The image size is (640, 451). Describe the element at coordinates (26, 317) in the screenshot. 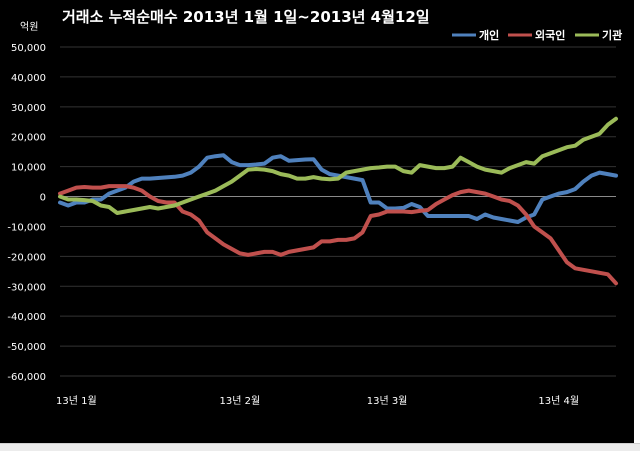

I see `y-tick-label: -40,000` at that location.